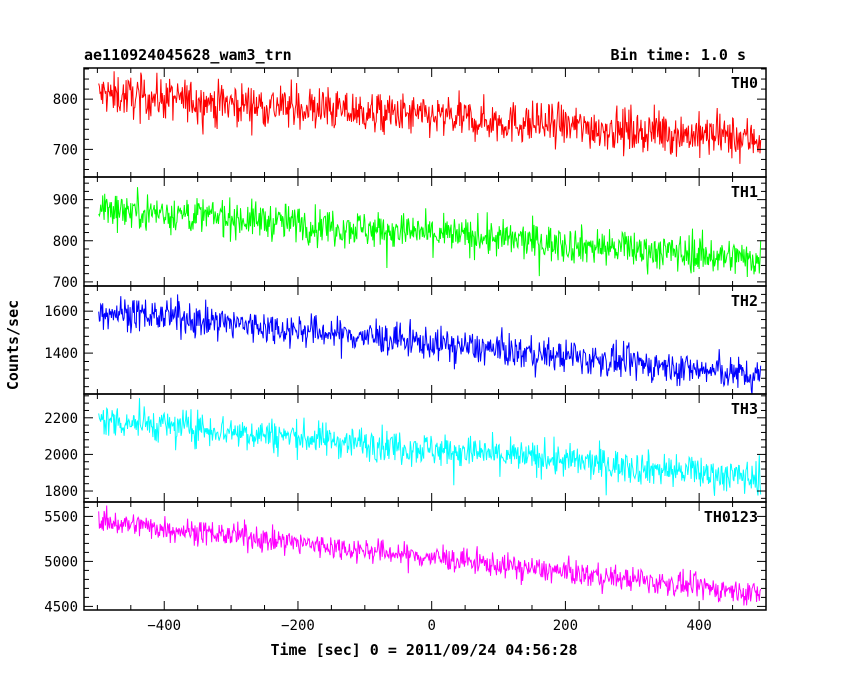 This screenshot has height=680, width=850. Describe the element at coordinates (430, 232) in the screenshot. I see `series-line-th1` at that location.